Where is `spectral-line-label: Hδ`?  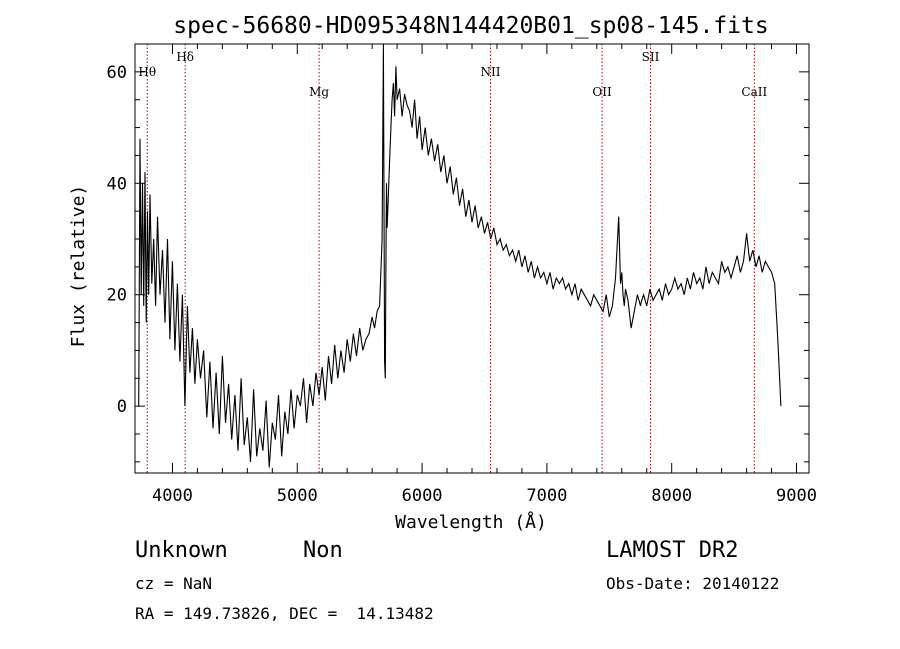 spectral-line-label: Hδ is located at coordinates (185, 57).